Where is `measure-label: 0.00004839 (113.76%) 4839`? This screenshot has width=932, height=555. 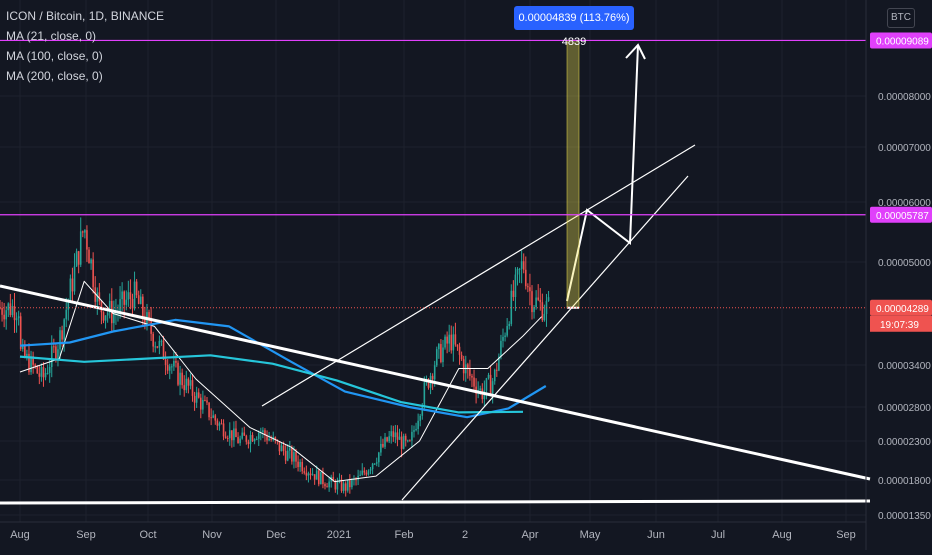
measure-label: 0.00004839 (113.76%) 4839 is located at coordinates (574, 27).